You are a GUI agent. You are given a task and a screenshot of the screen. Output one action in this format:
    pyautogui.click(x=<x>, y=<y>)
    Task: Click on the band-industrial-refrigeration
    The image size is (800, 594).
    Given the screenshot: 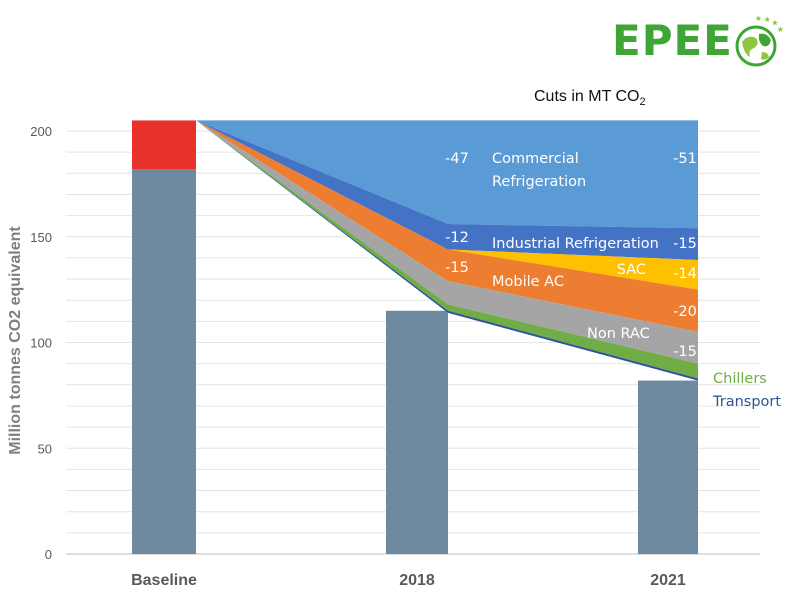 What is the action you would take?
    pyautogui.click(x=447, y=190)
    